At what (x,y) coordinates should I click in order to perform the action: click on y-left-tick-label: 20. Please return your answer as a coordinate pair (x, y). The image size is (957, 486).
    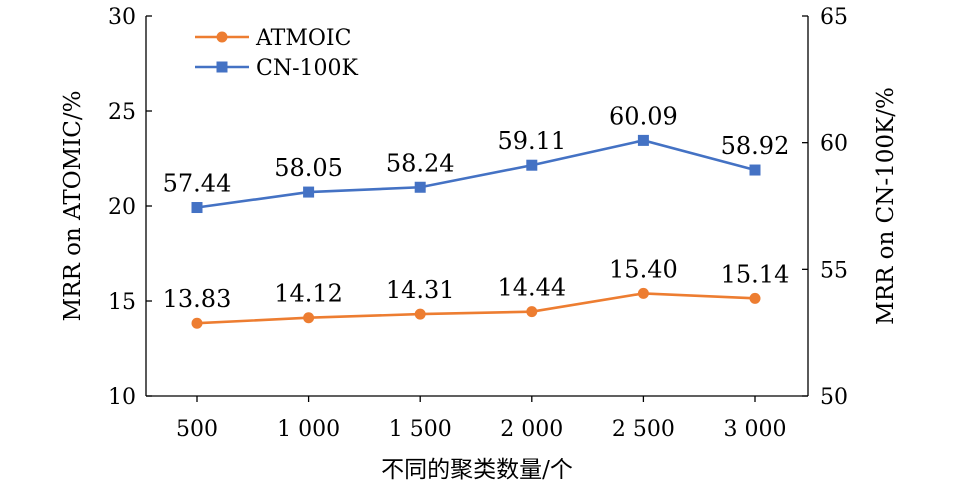
    Looking at the image, I should click on (122, 207).